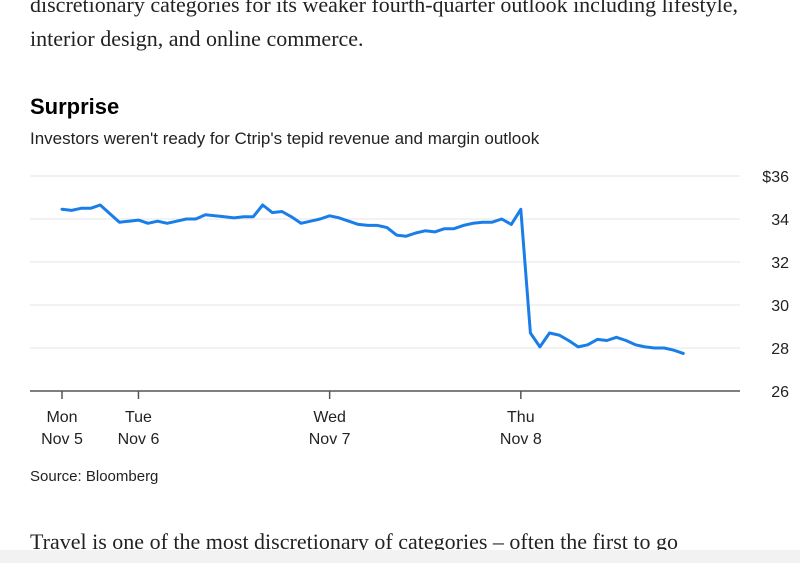  I want to click on y-tick-label: $36, so click(775, 177).